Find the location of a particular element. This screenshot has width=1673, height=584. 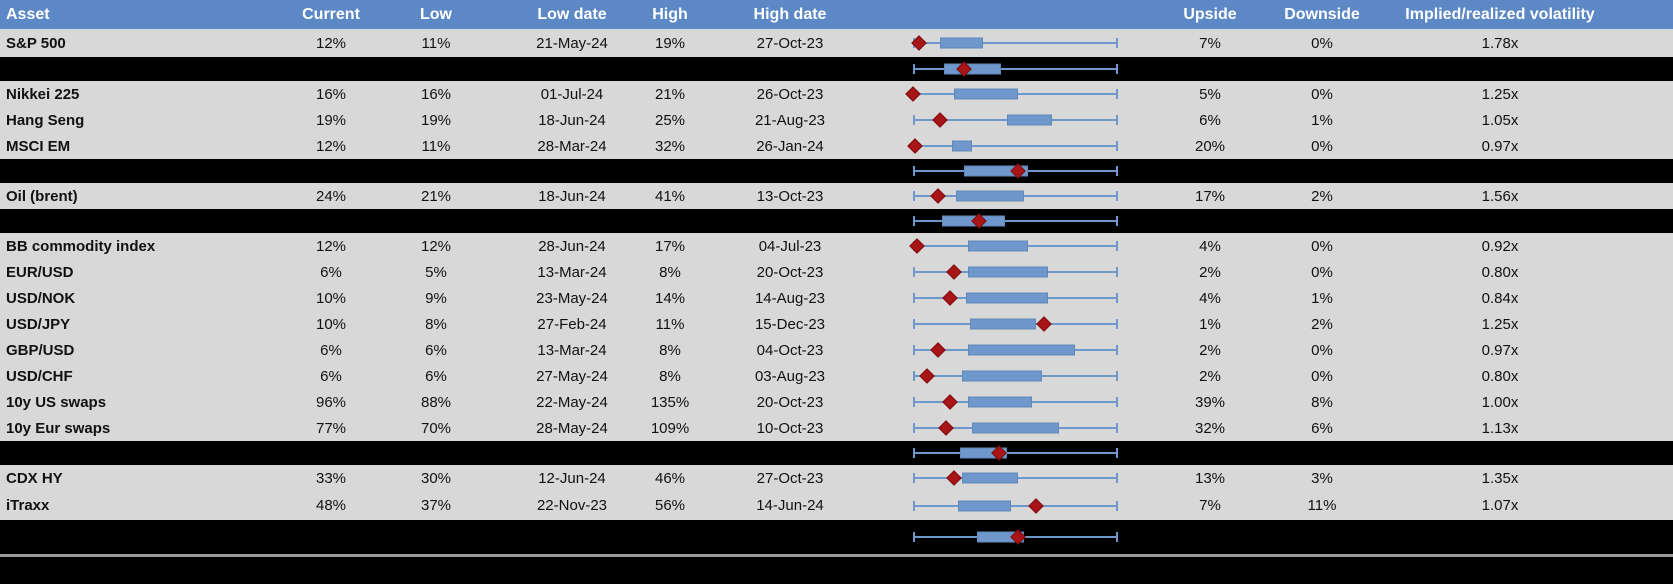

high-value: 17% is located at coordinates (670, 246).